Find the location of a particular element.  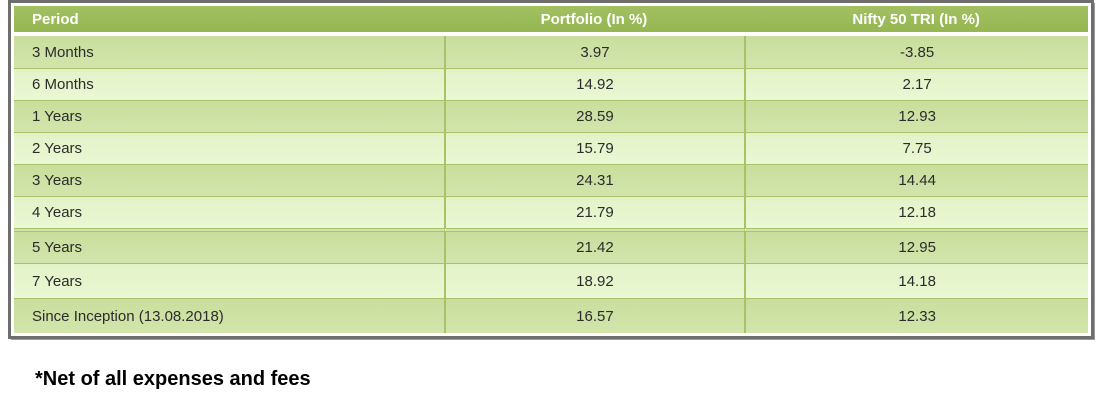

table-row: 3 Months 3.97 -3.85 is located at coordinates (551, 52).